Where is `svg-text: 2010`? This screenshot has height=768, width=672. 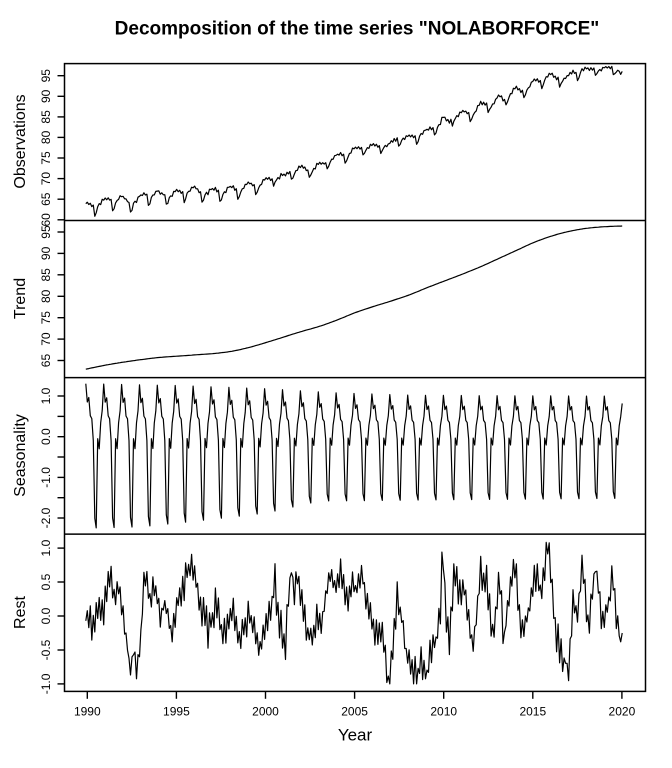 svg-text: 2010 is located at coordinates (443, 712).